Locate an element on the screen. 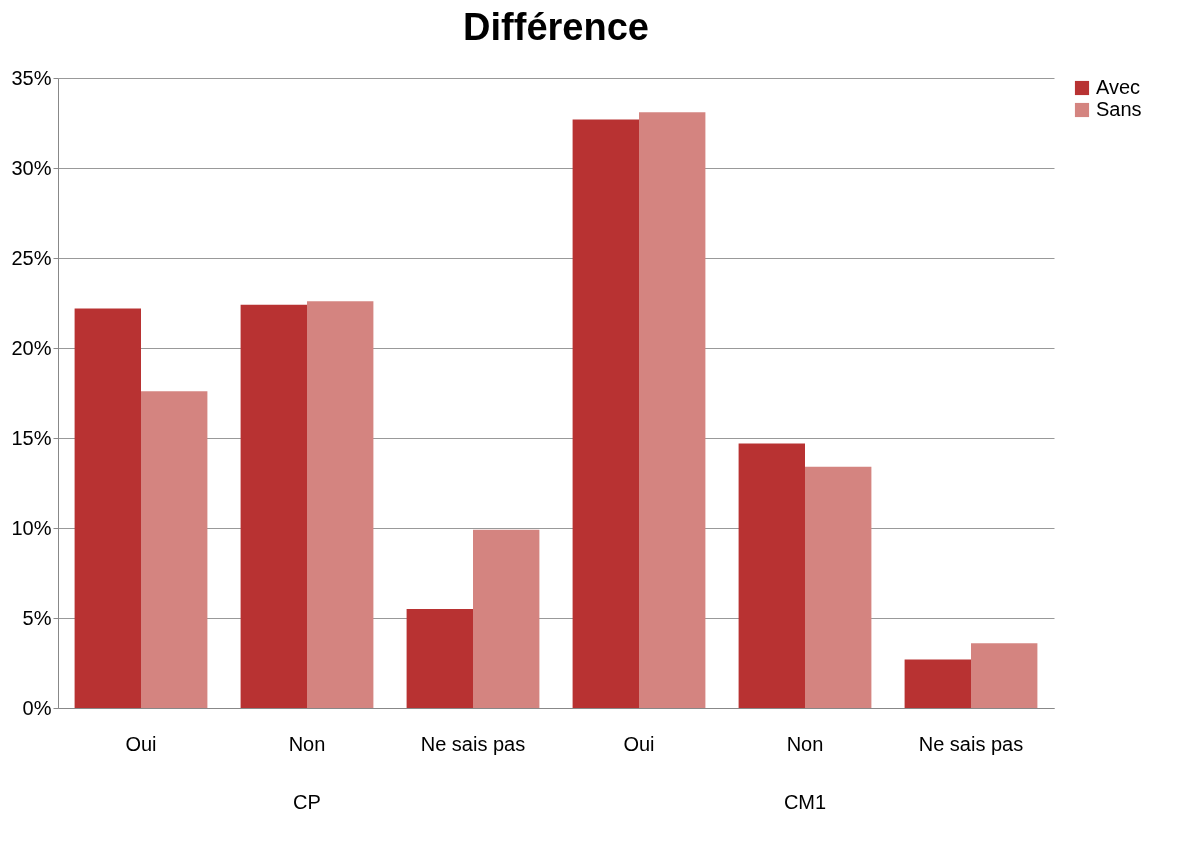 Image resolution: width=1196 pixels, height=853 pixels. y-tick-label: 20% is located at coordinates (31, 347).